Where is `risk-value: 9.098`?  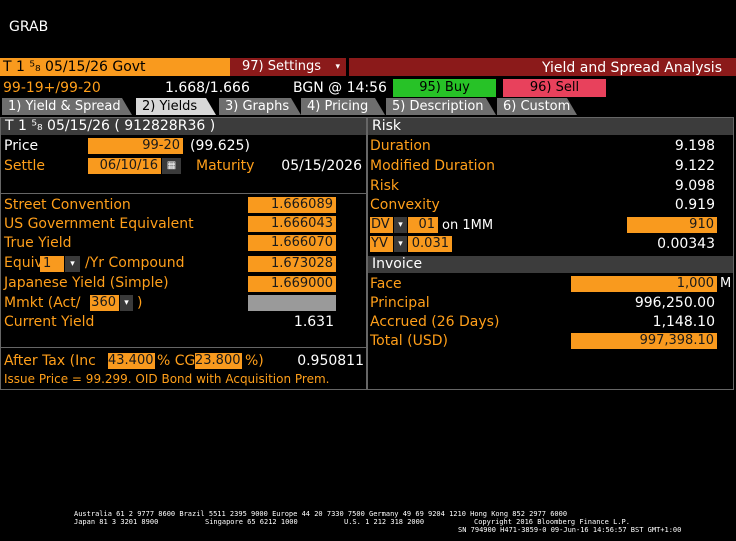 risk-value: 9.098 is located at coordinates (694, 186).